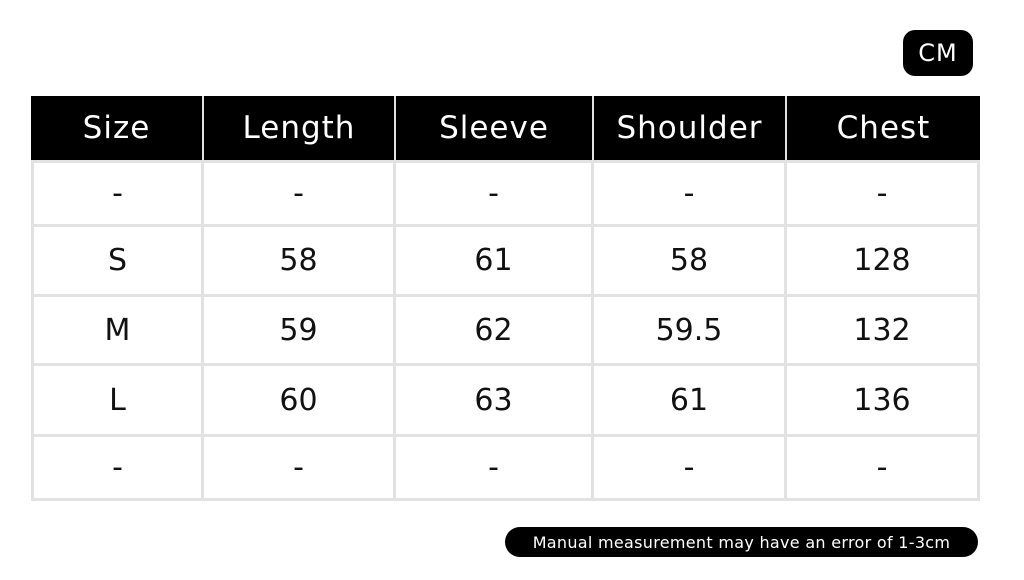 This screenshot has width=1024, height=580. What do you see at coordinates (689, 128) in the screenshot?
I see `header-shoulder: Shoulder` at bounding box center [689, 128].